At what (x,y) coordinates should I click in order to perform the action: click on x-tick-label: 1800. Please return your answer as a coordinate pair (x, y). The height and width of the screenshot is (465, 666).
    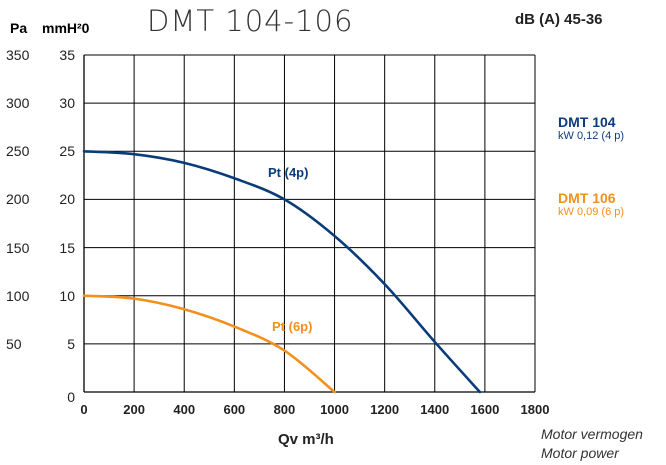
    Looking at the image, I should click on (535, 409).